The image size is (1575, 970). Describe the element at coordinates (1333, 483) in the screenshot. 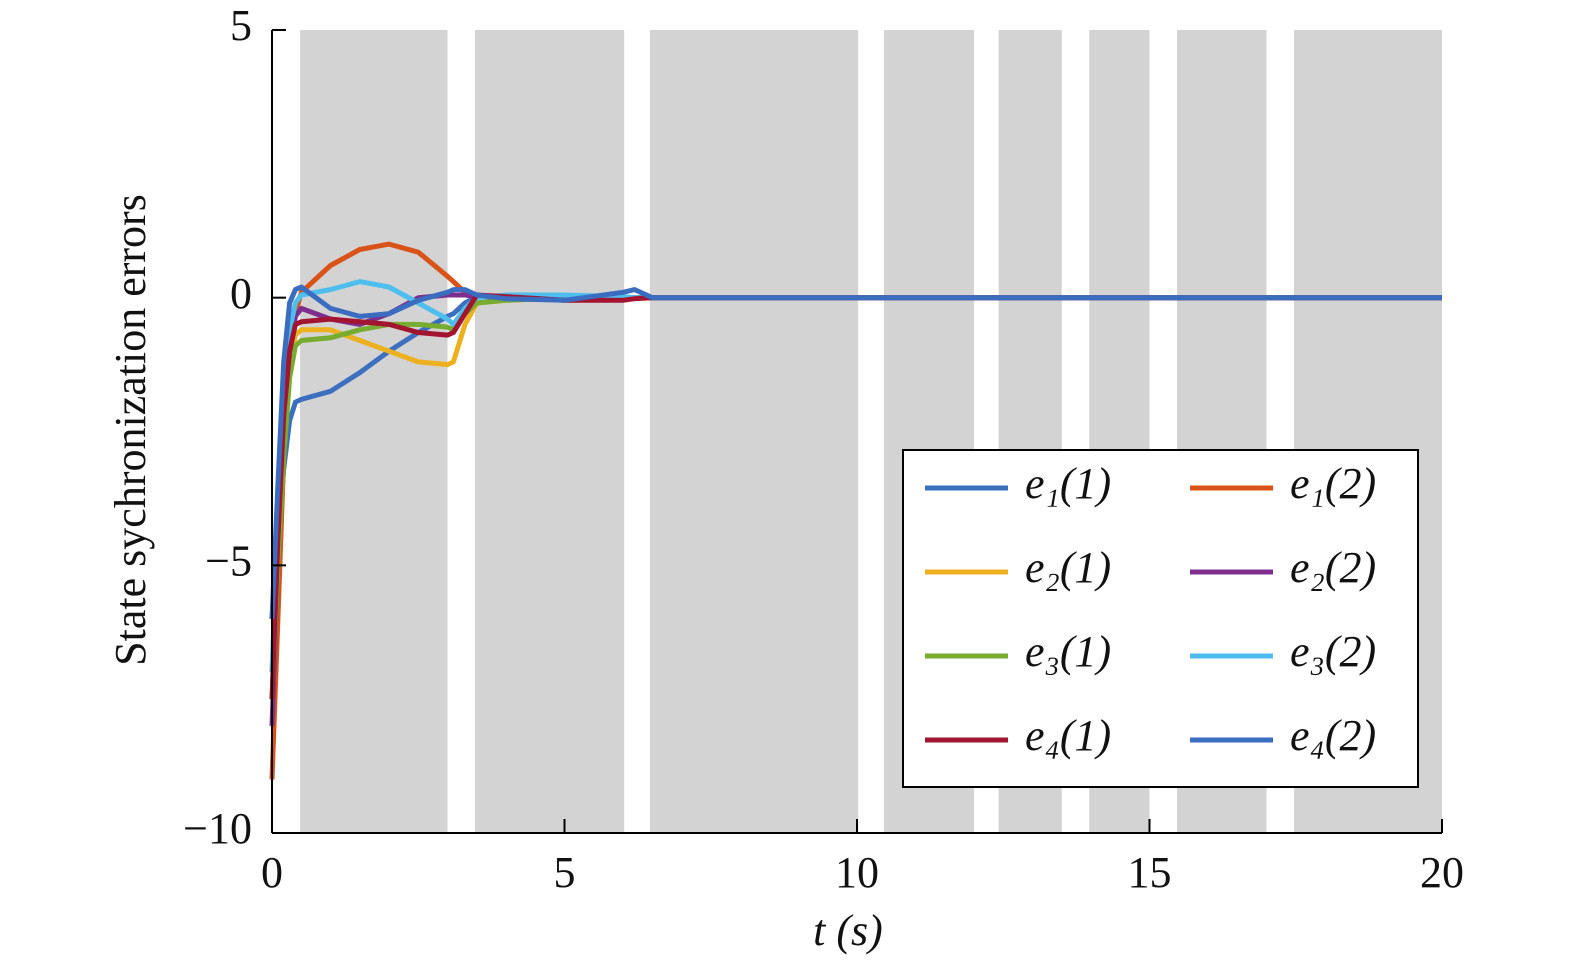

I see `legend-label: e₁(2)` at that location.